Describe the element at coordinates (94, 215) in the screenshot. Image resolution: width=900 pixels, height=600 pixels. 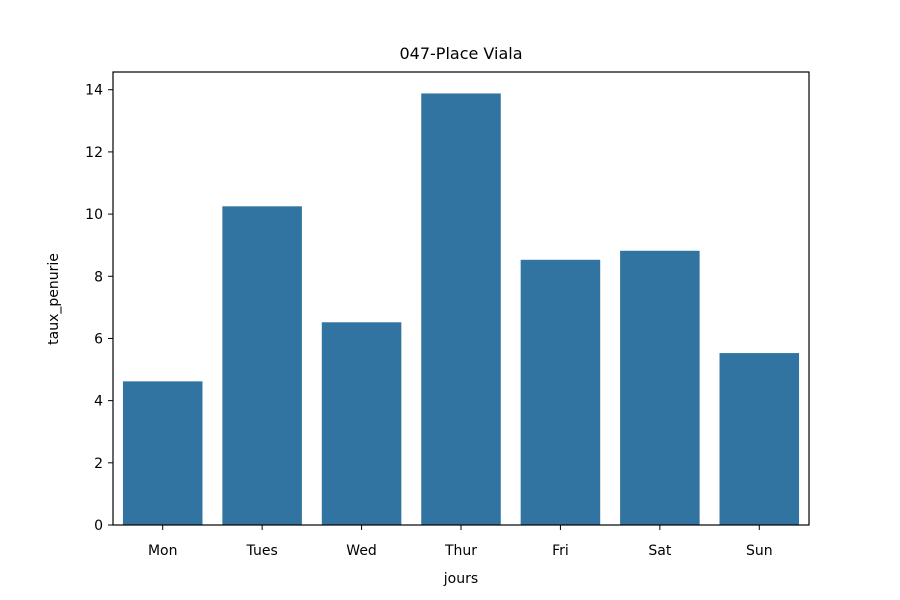
I see `y-tick-label: 10` at that location.